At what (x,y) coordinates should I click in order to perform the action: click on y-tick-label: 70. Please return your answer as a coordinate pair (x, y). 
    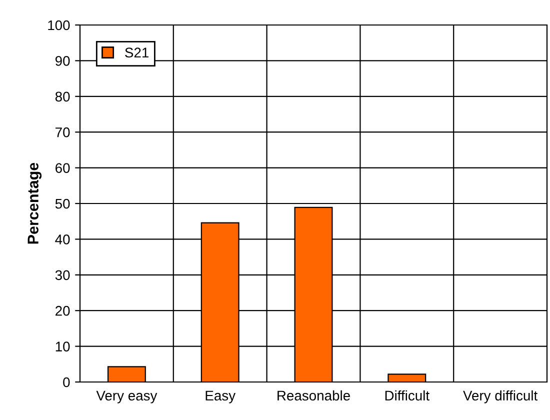
    Looking at the image, I should click on (63, 132).